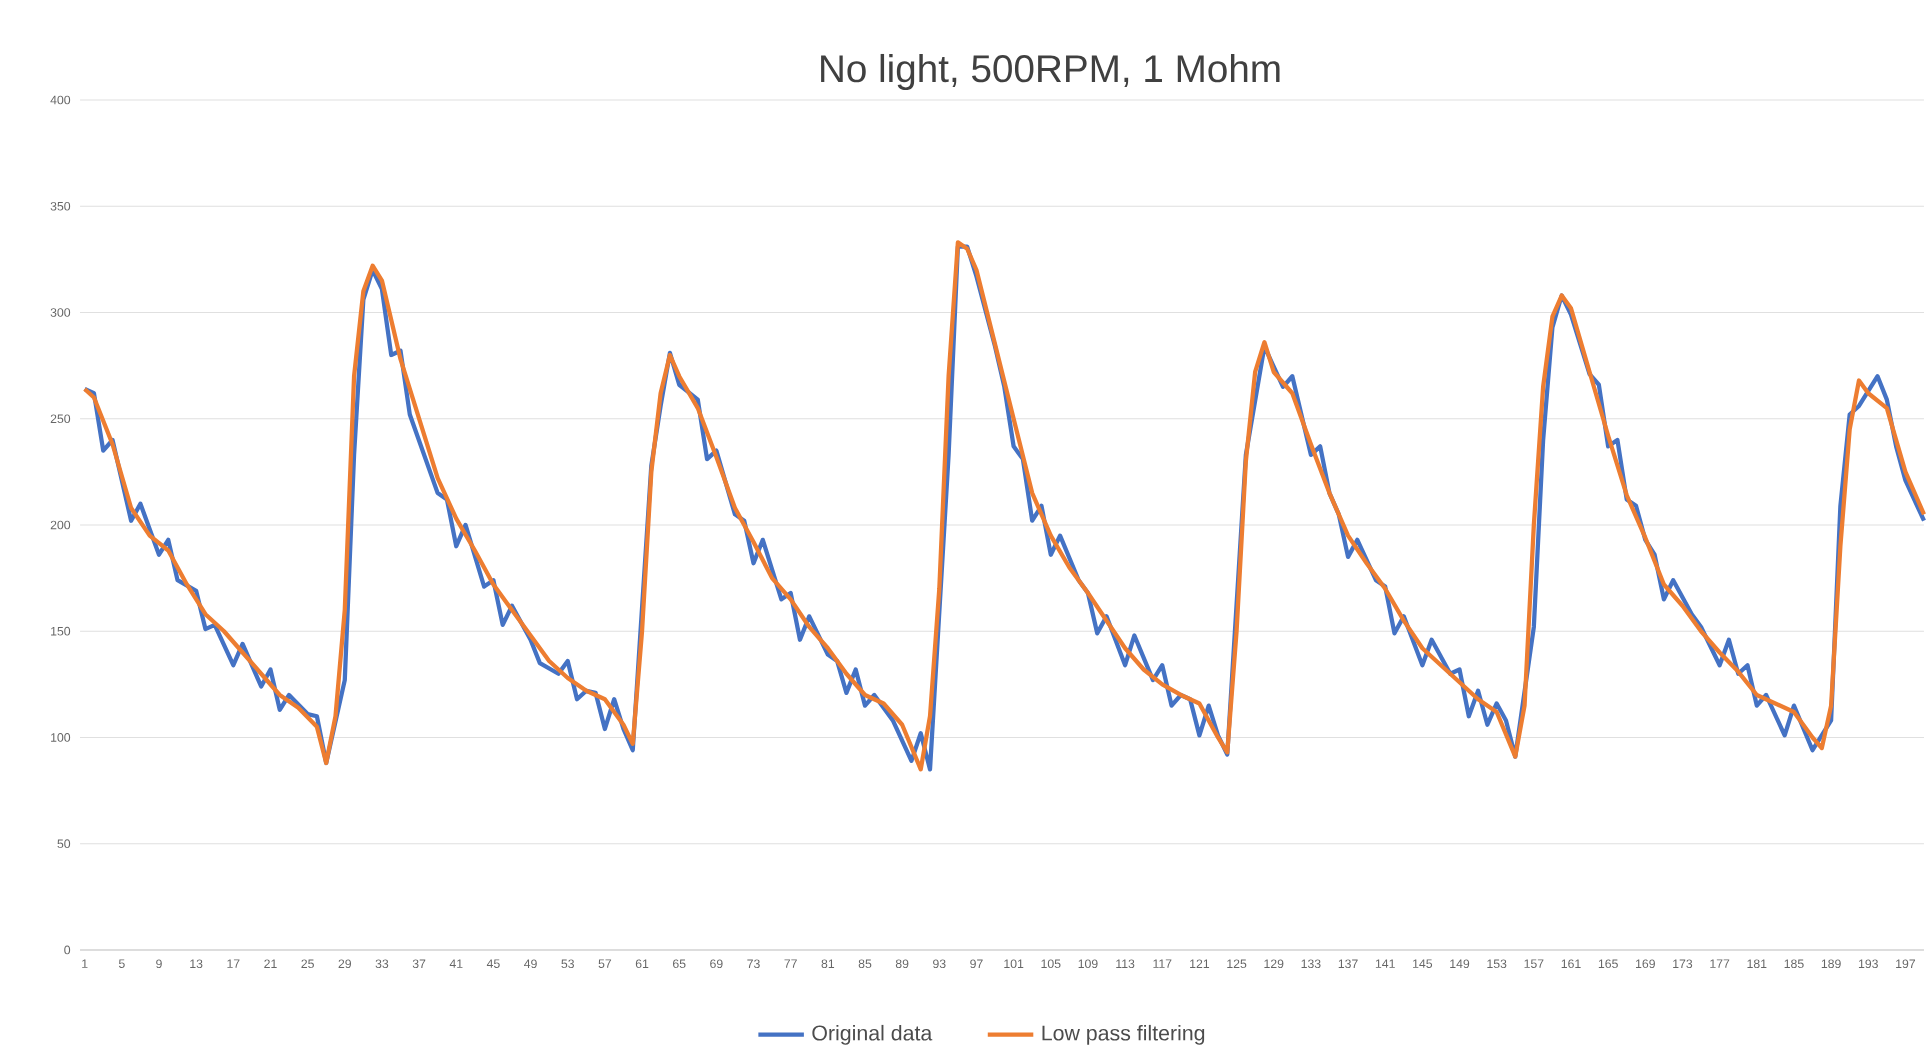  What do you see at coordinates (1123, 1034) in the screenshot?
I see `legend-label: Low pass filtering` at bounding box center [1123, 1034].